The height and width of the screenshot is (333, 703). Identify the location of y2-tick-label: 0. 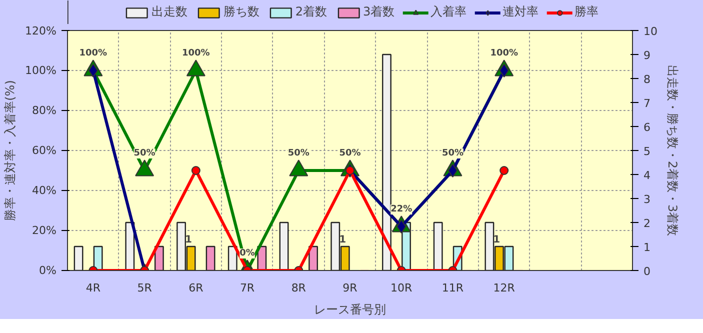
(647, 271).